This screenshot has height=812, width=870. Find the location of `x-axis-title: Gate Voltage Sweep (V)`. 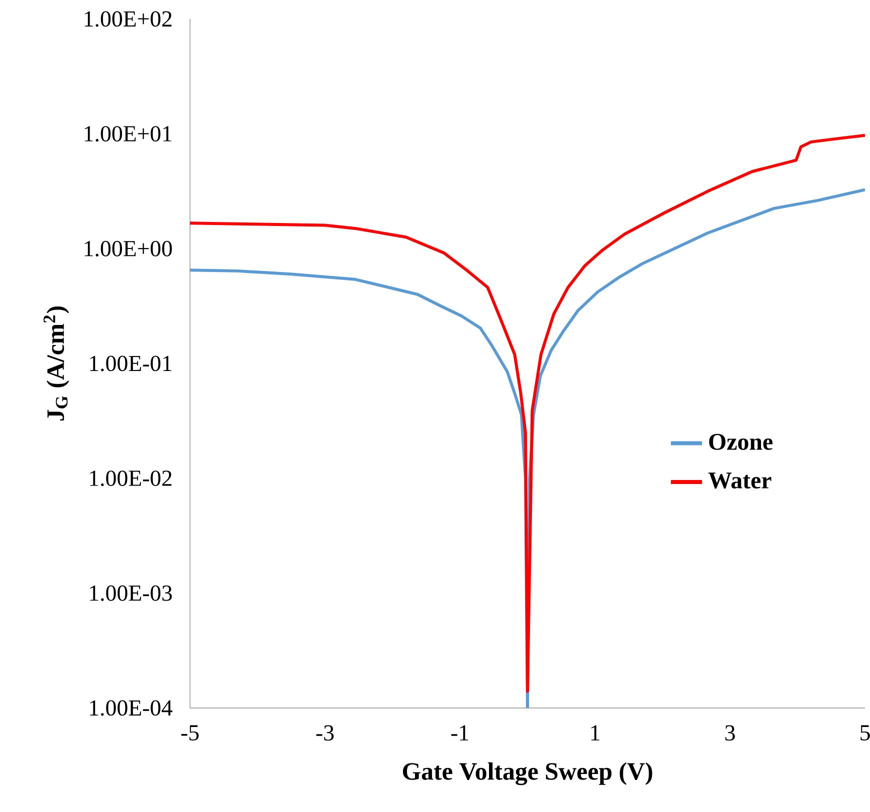

x-axis-title: Gate Voltage Sweep (V) is located at coordinates (527, 774).